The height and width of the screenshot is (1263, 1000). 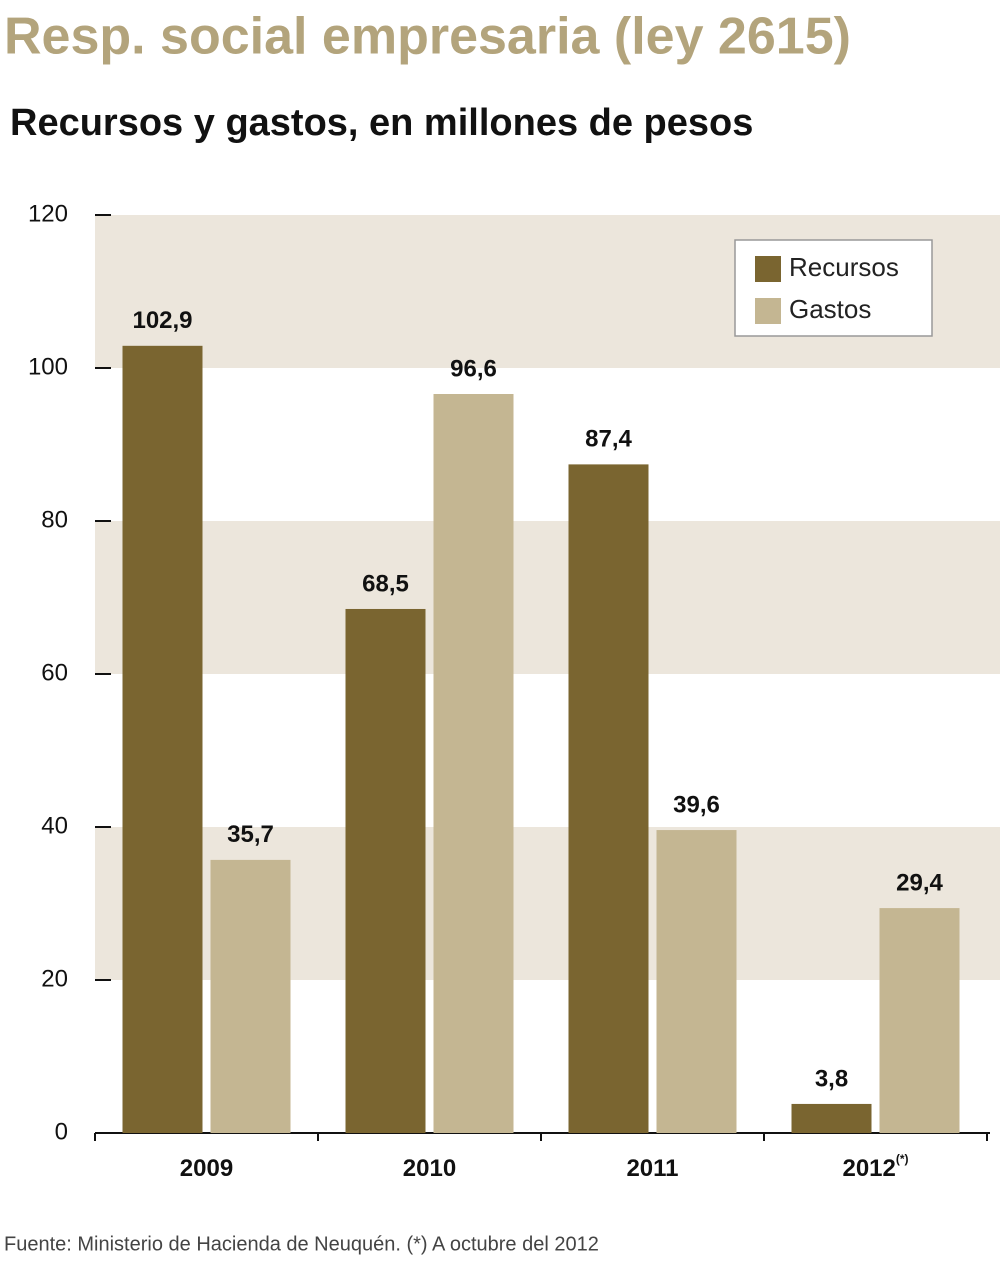 I want to click on x-tick-text: 2011, so click(x=652, y=1168).